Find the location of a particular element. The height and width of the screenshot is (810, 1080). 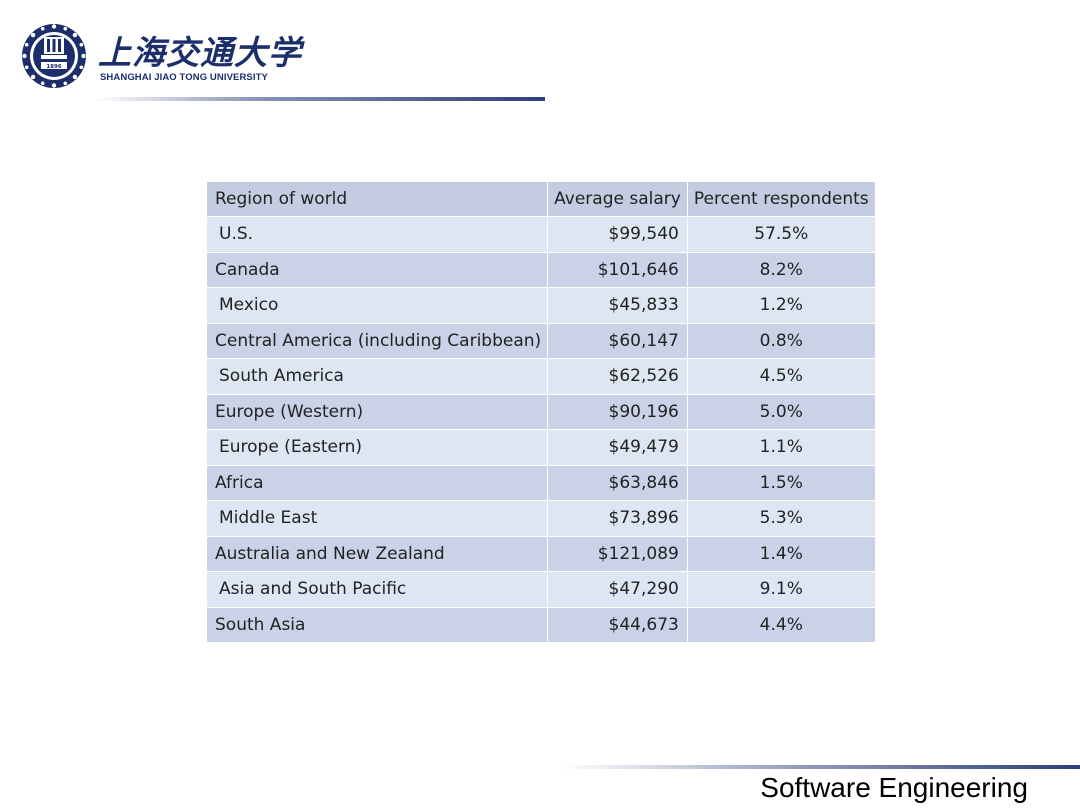

cell-region: South America is located at coordinates (377, 376).